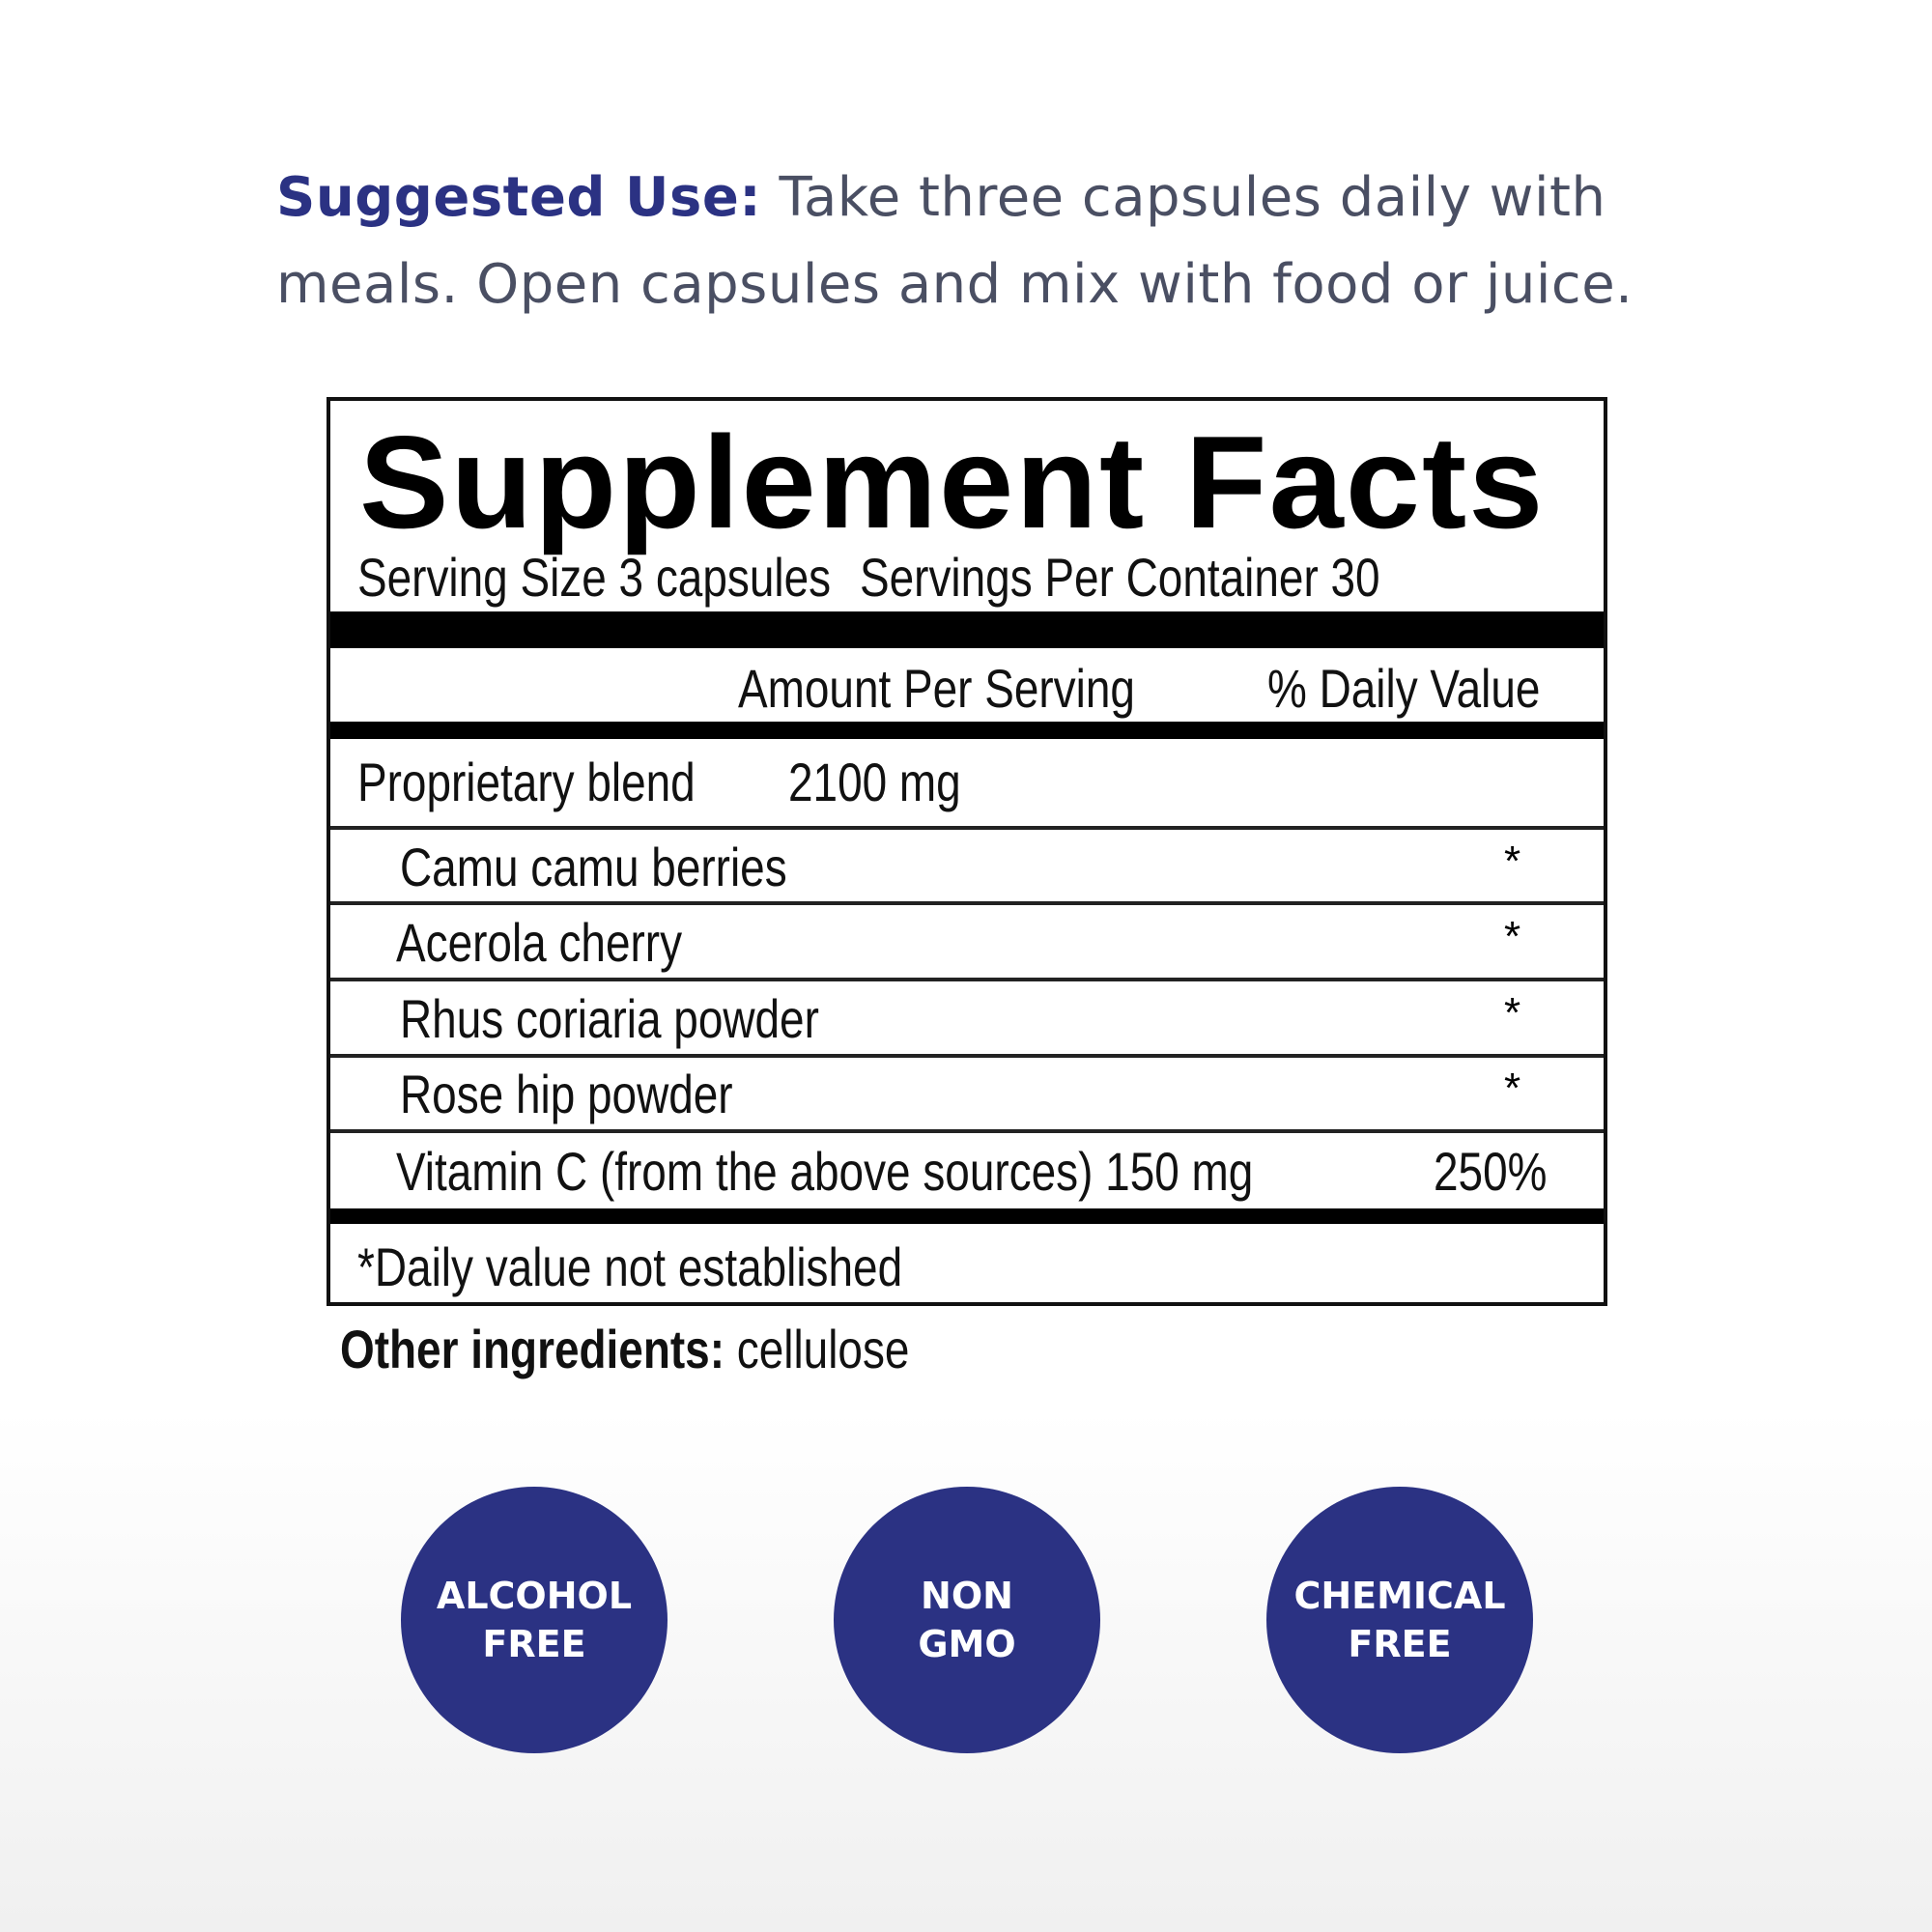  Describe the element at coordinates (593, 867) in the screenshot. I see `ingredient-name: Camu camu berries` at that location.